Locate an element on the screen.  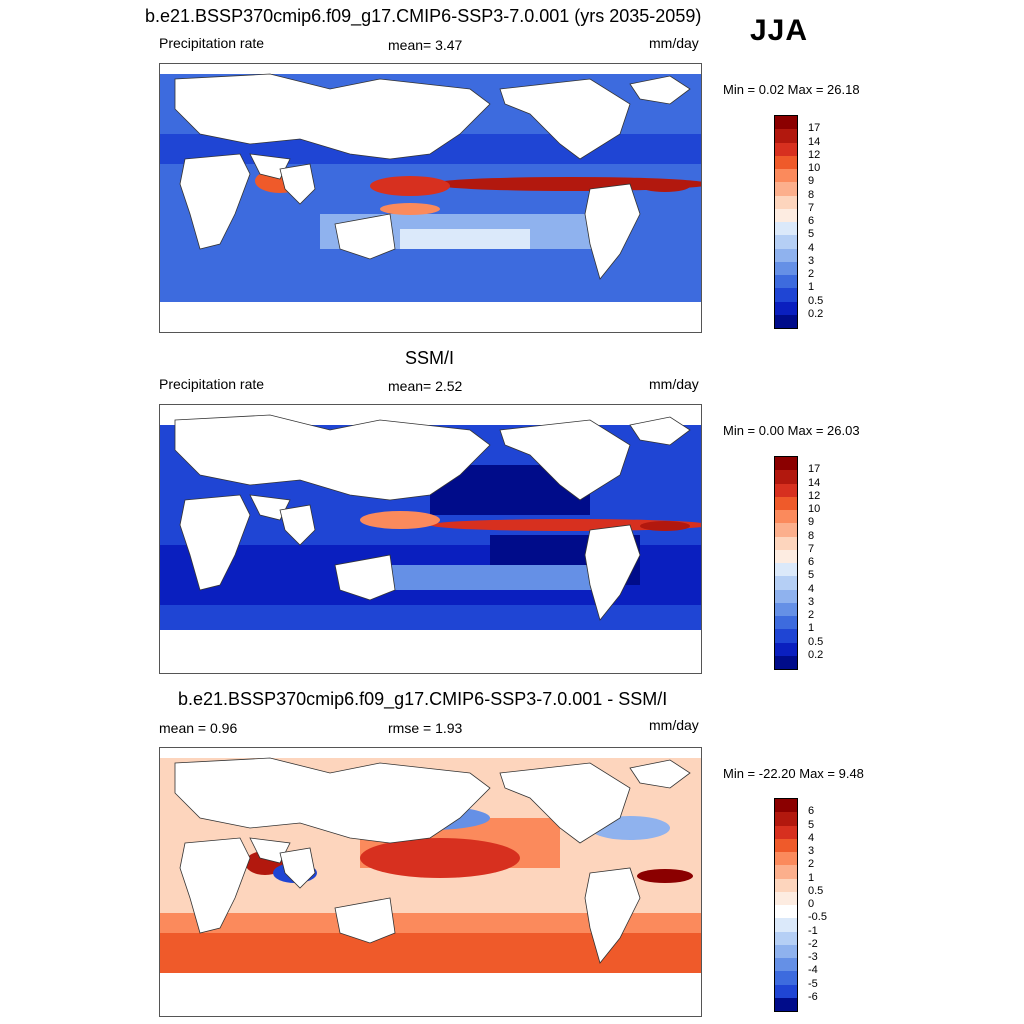
panel2-minmax: Min = 0.00 Max = 26.03 is located at coordinates (791, 430).